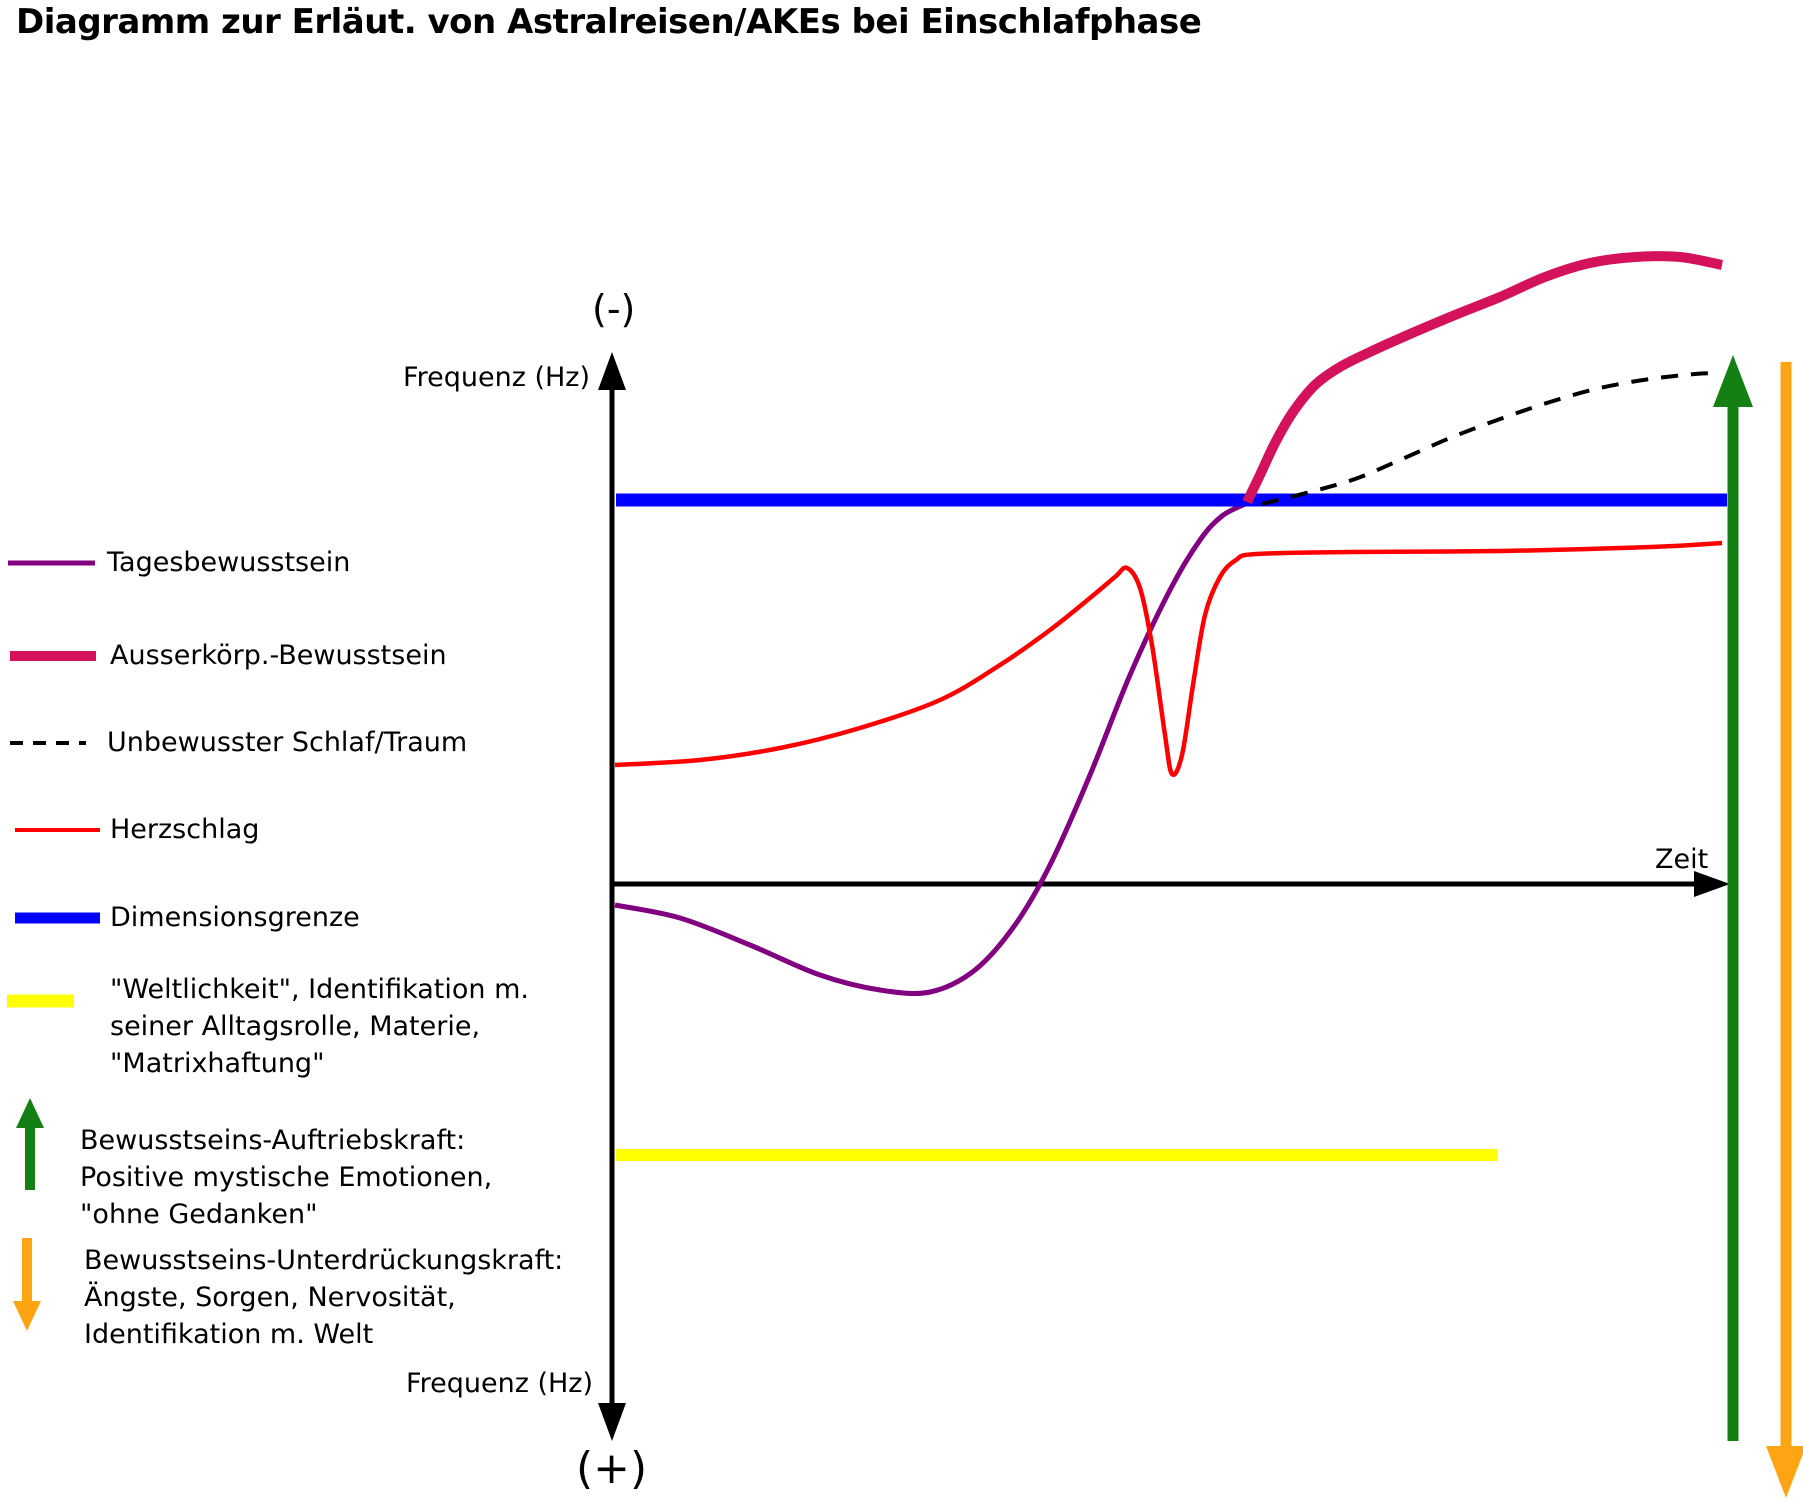  I want to click on curve-herzschlag, so click(1168, 658).